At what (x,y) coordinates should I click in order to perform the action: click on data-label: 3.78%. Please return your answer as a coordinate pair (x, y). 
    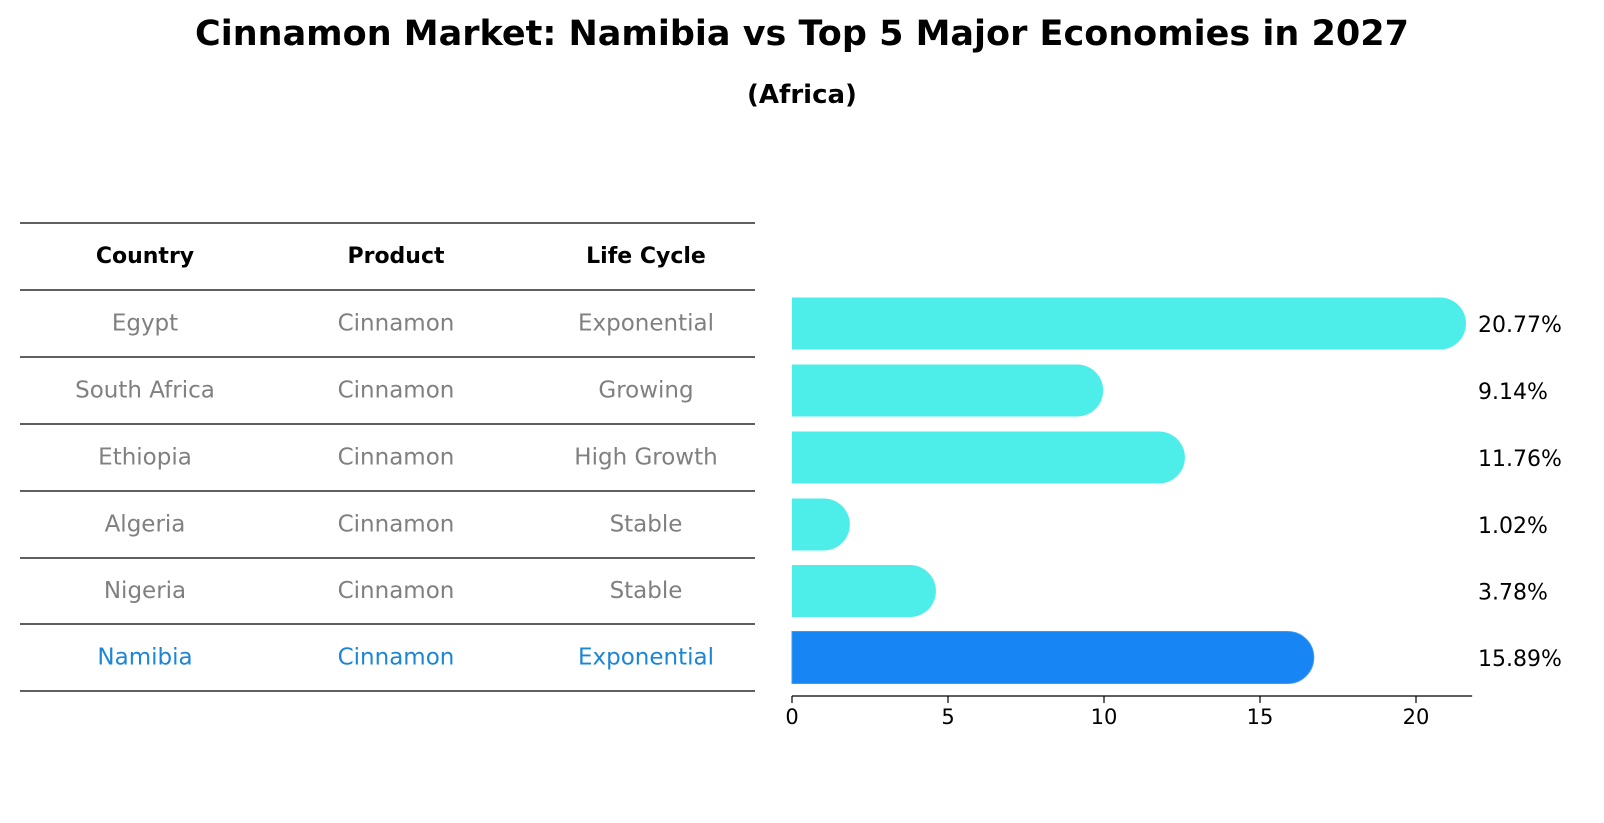
    Looking at the image, I should click on (1513, 593).